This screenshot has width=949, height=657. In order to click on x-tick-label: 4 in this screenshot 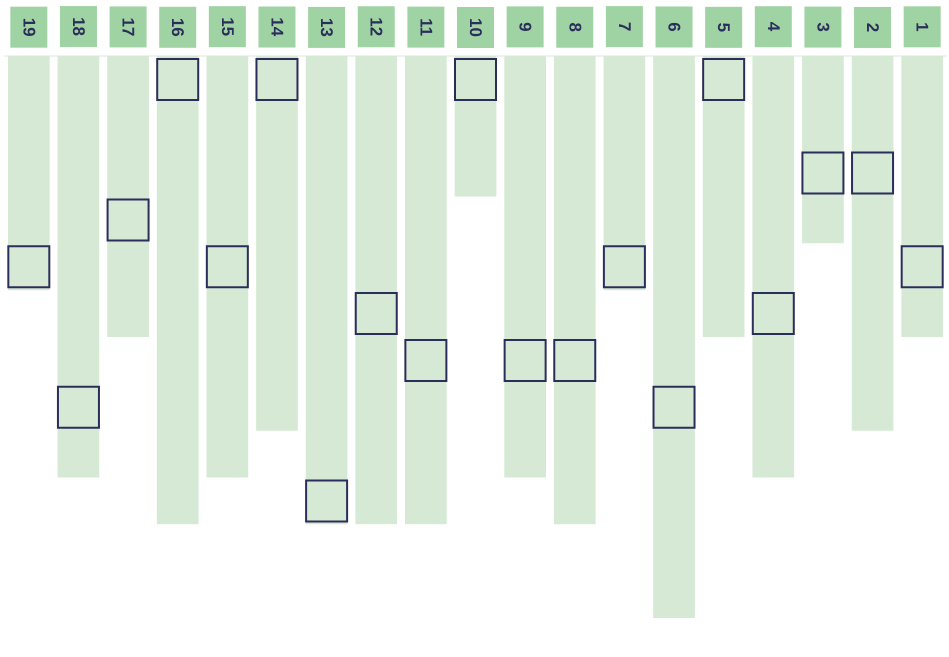, I will do `click(773, 27)`.